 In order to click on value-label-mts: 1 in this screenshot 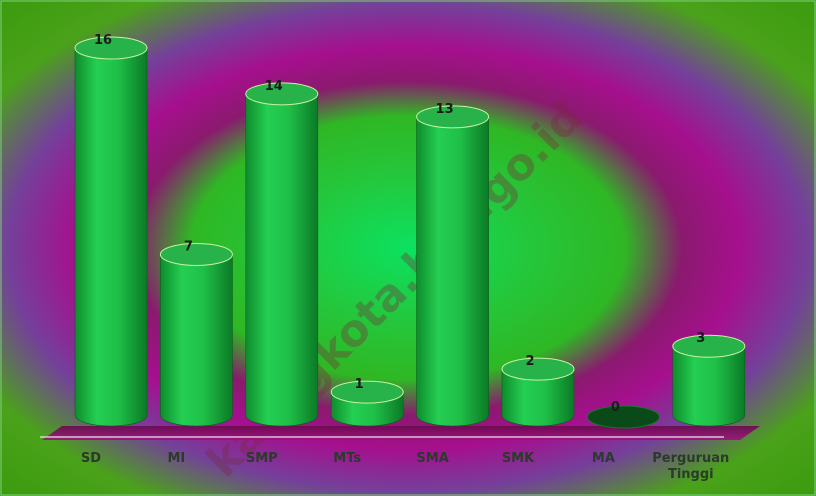, I will do `click(359, 384)`.